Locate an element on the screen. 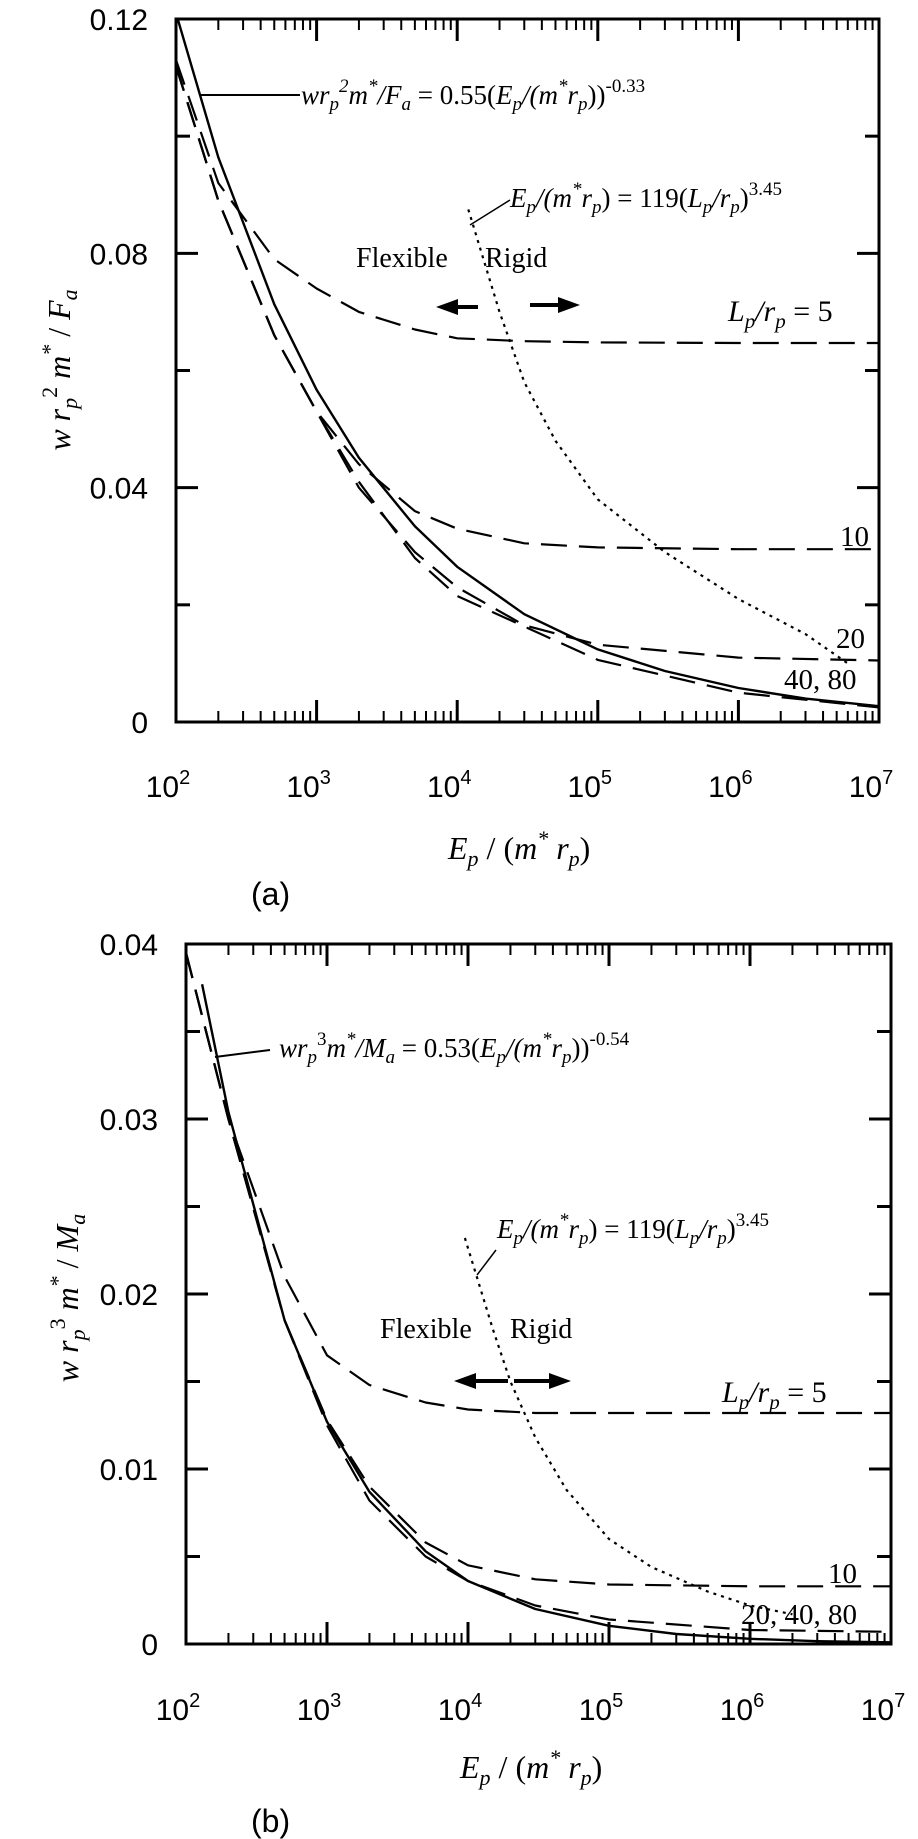 The image size is (918, 1839). y-tick-label: 0.12 is located at coordinates (119, 20).